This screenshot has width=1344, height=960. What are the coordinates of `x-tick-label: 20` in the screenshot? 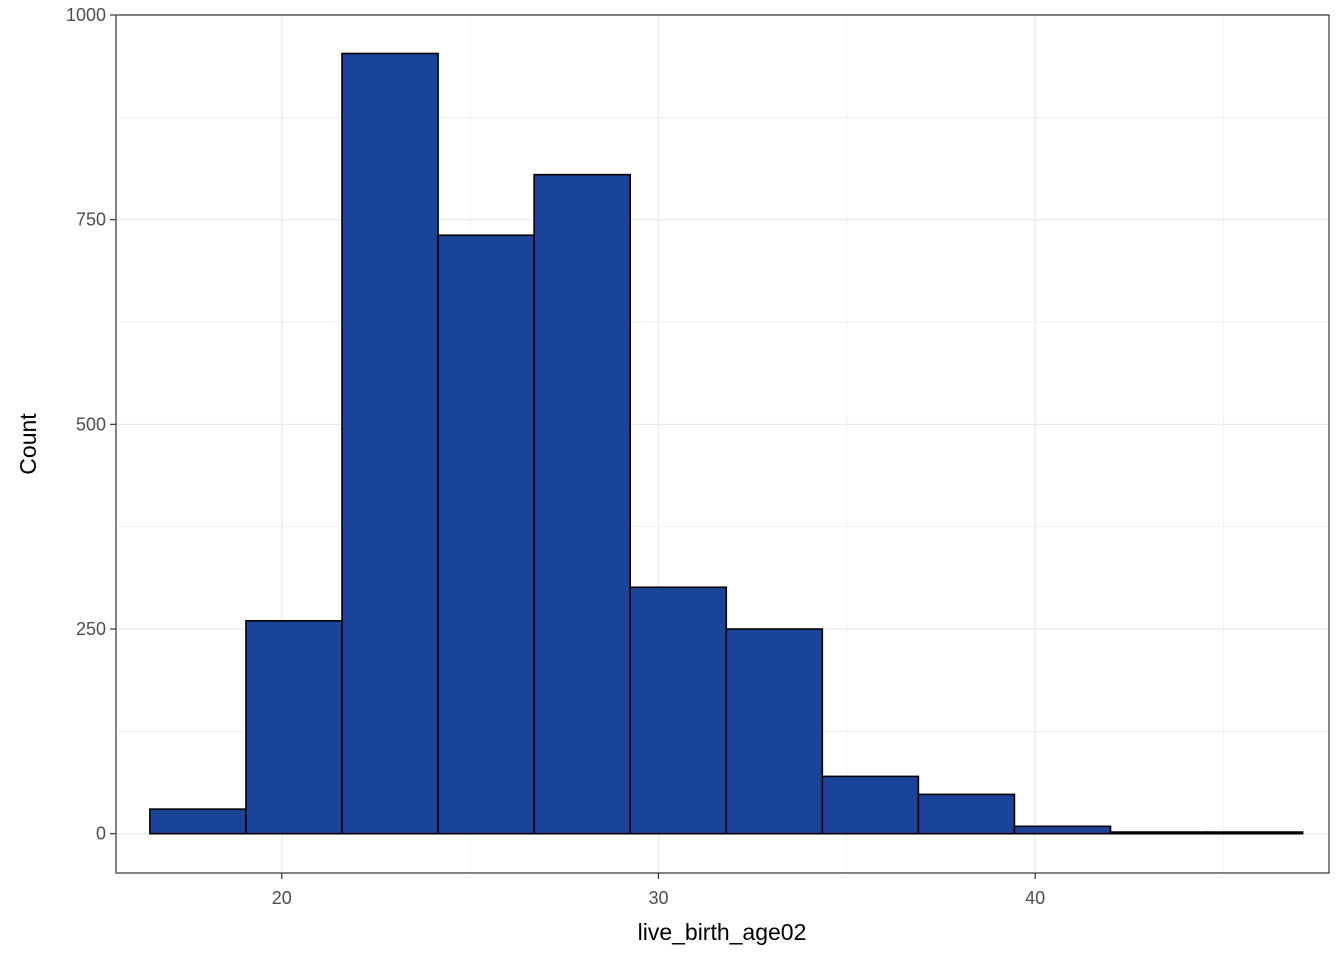 It's located at (282, 898).